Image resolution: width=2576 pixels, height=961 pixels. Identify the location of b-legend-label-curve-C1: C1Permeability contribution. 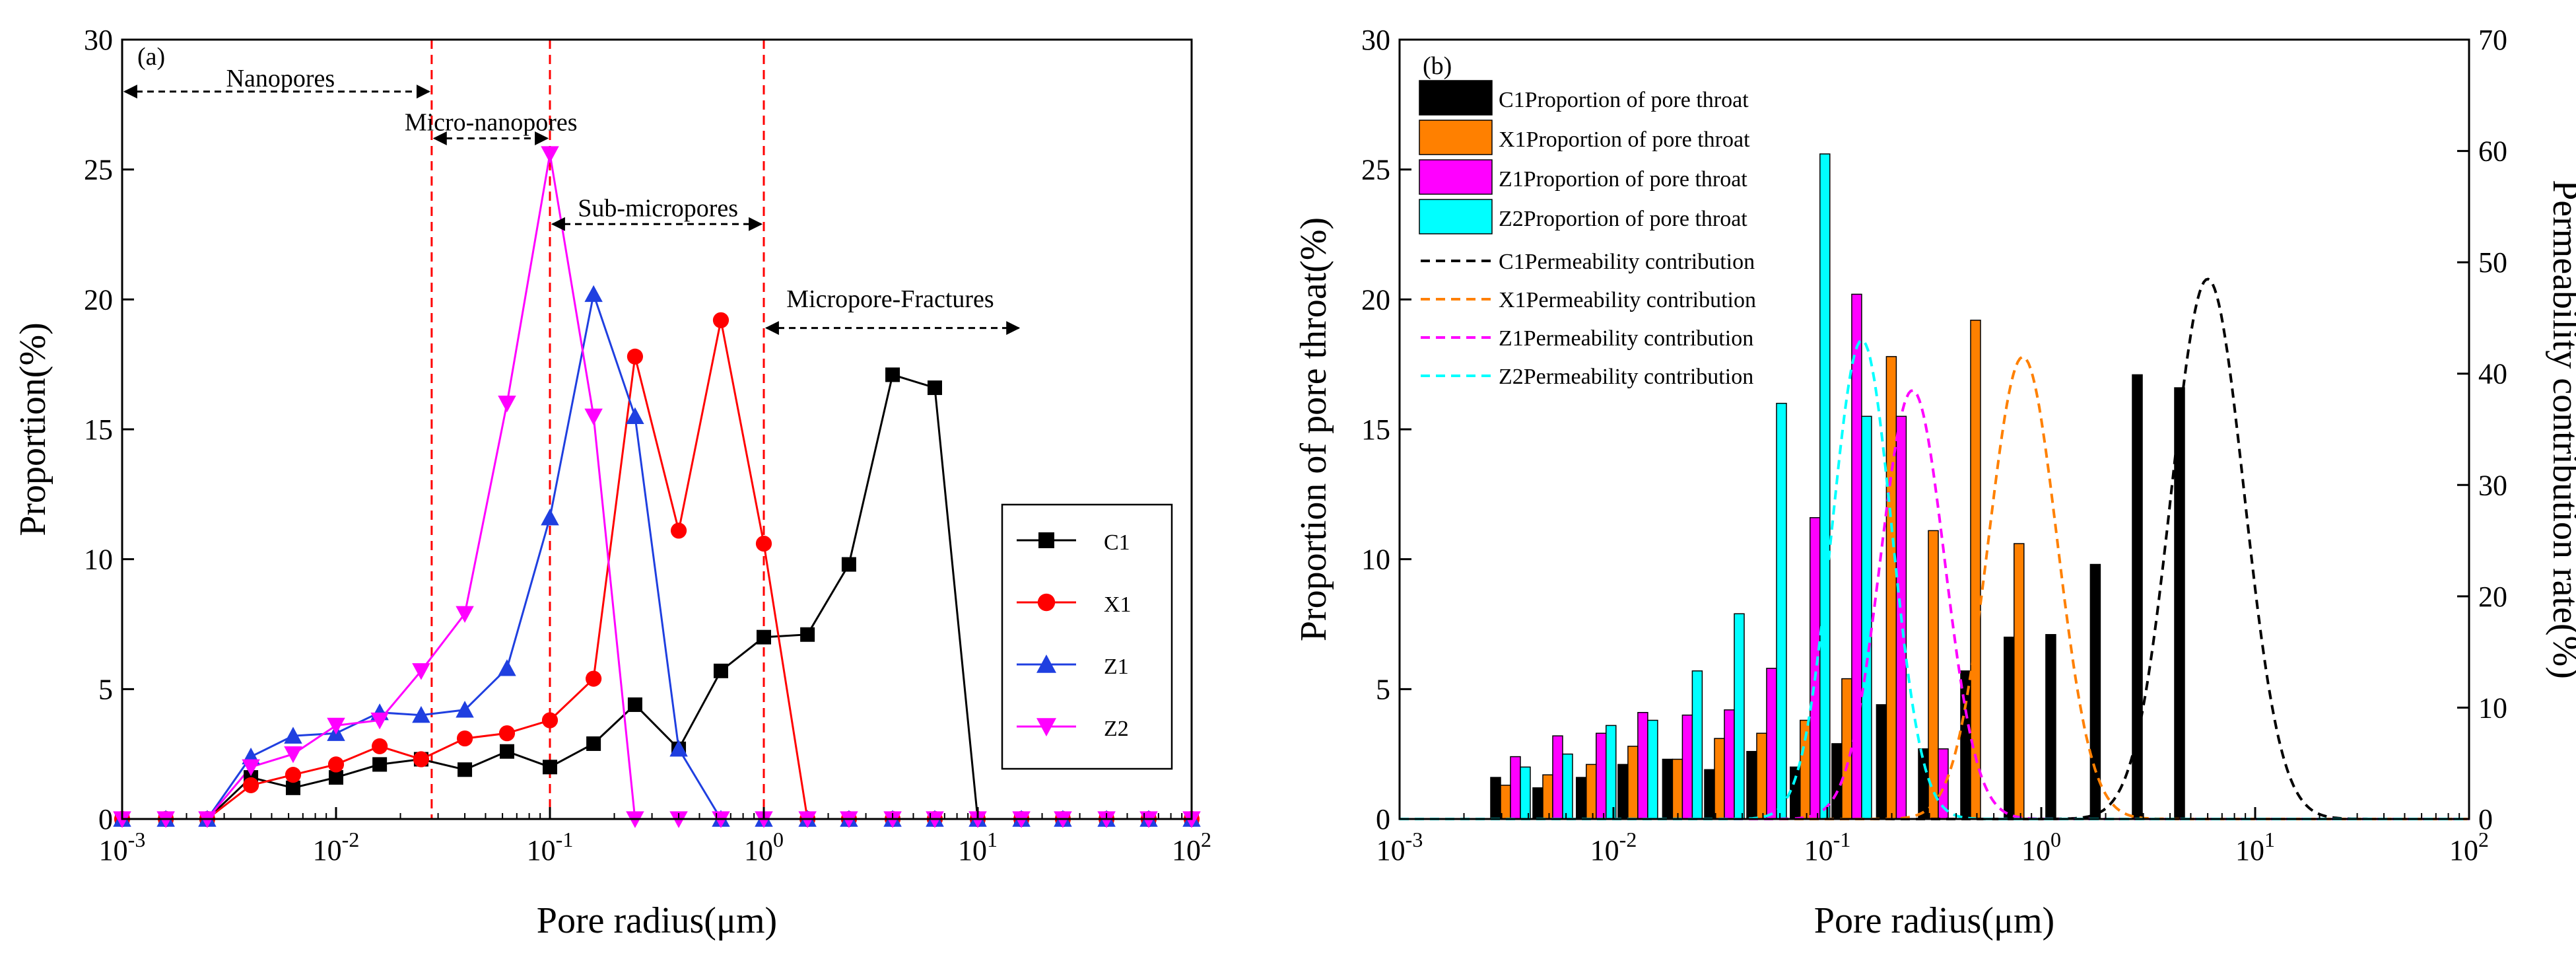
(1627, 262).